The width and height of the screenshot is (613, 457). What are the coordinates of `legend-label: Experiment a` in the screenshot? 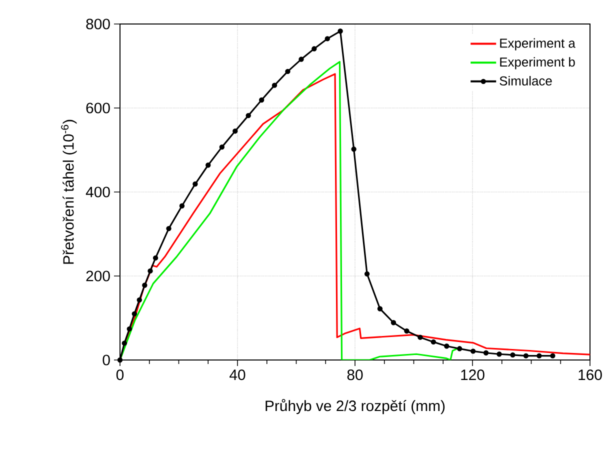 It's located at (538, 44).